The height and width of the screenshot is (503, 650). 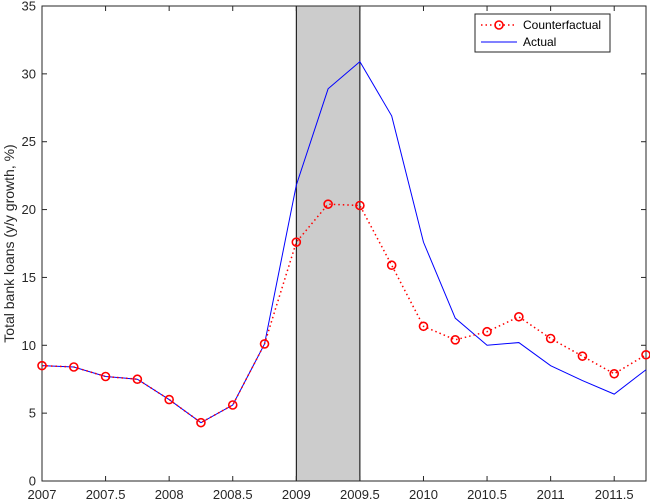 What do you see at coordinates (360, 494) in the screenshot?
I see `x-tick-label: 2009.5` at bounding box center [360, 494].